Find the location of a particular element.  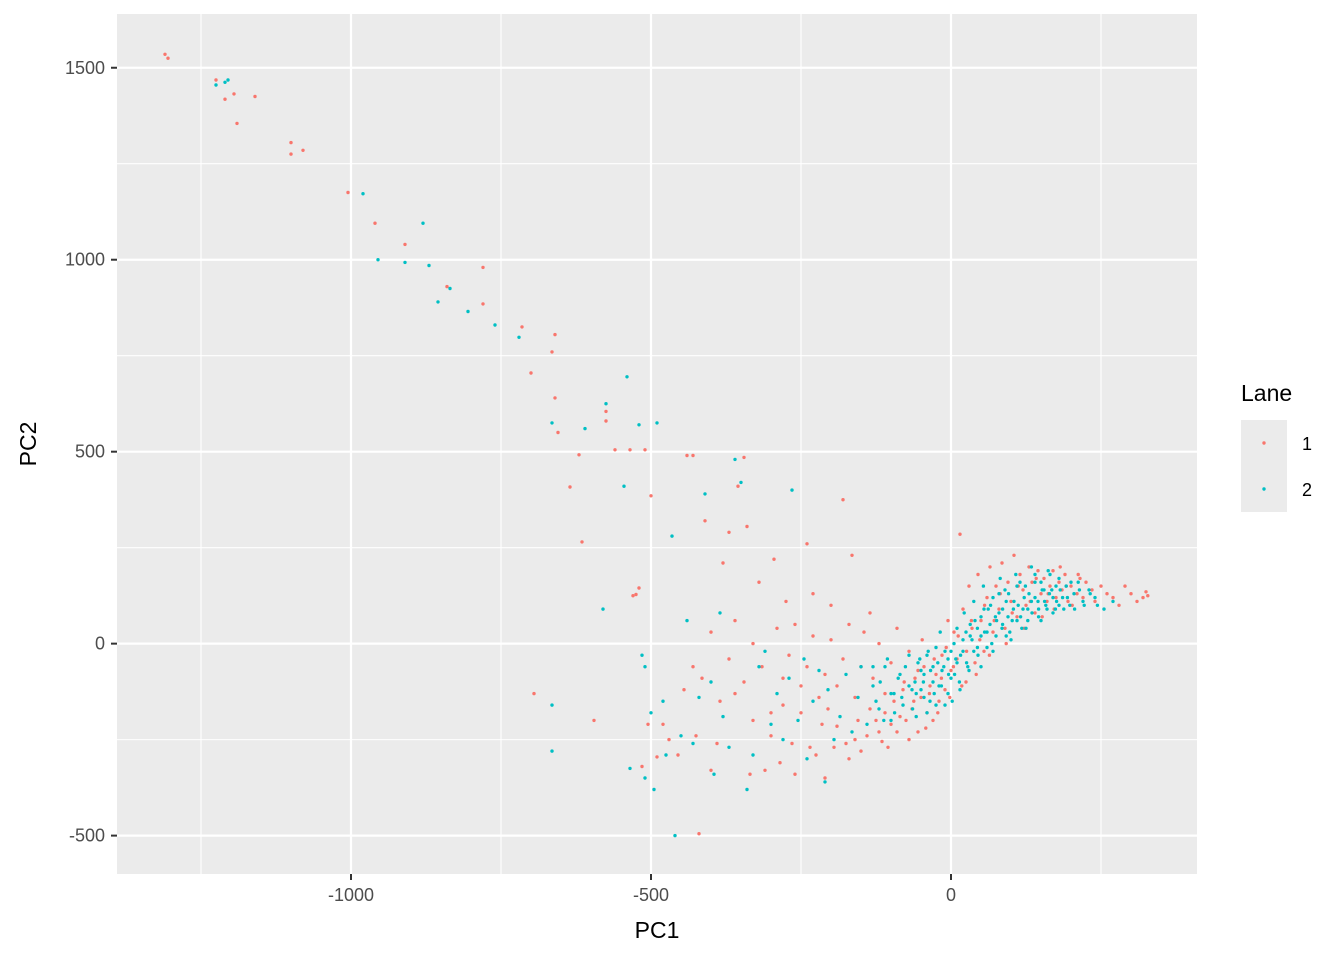

y-axis: -500 0 500 1000 1500 is located at coordinates (91, 452).